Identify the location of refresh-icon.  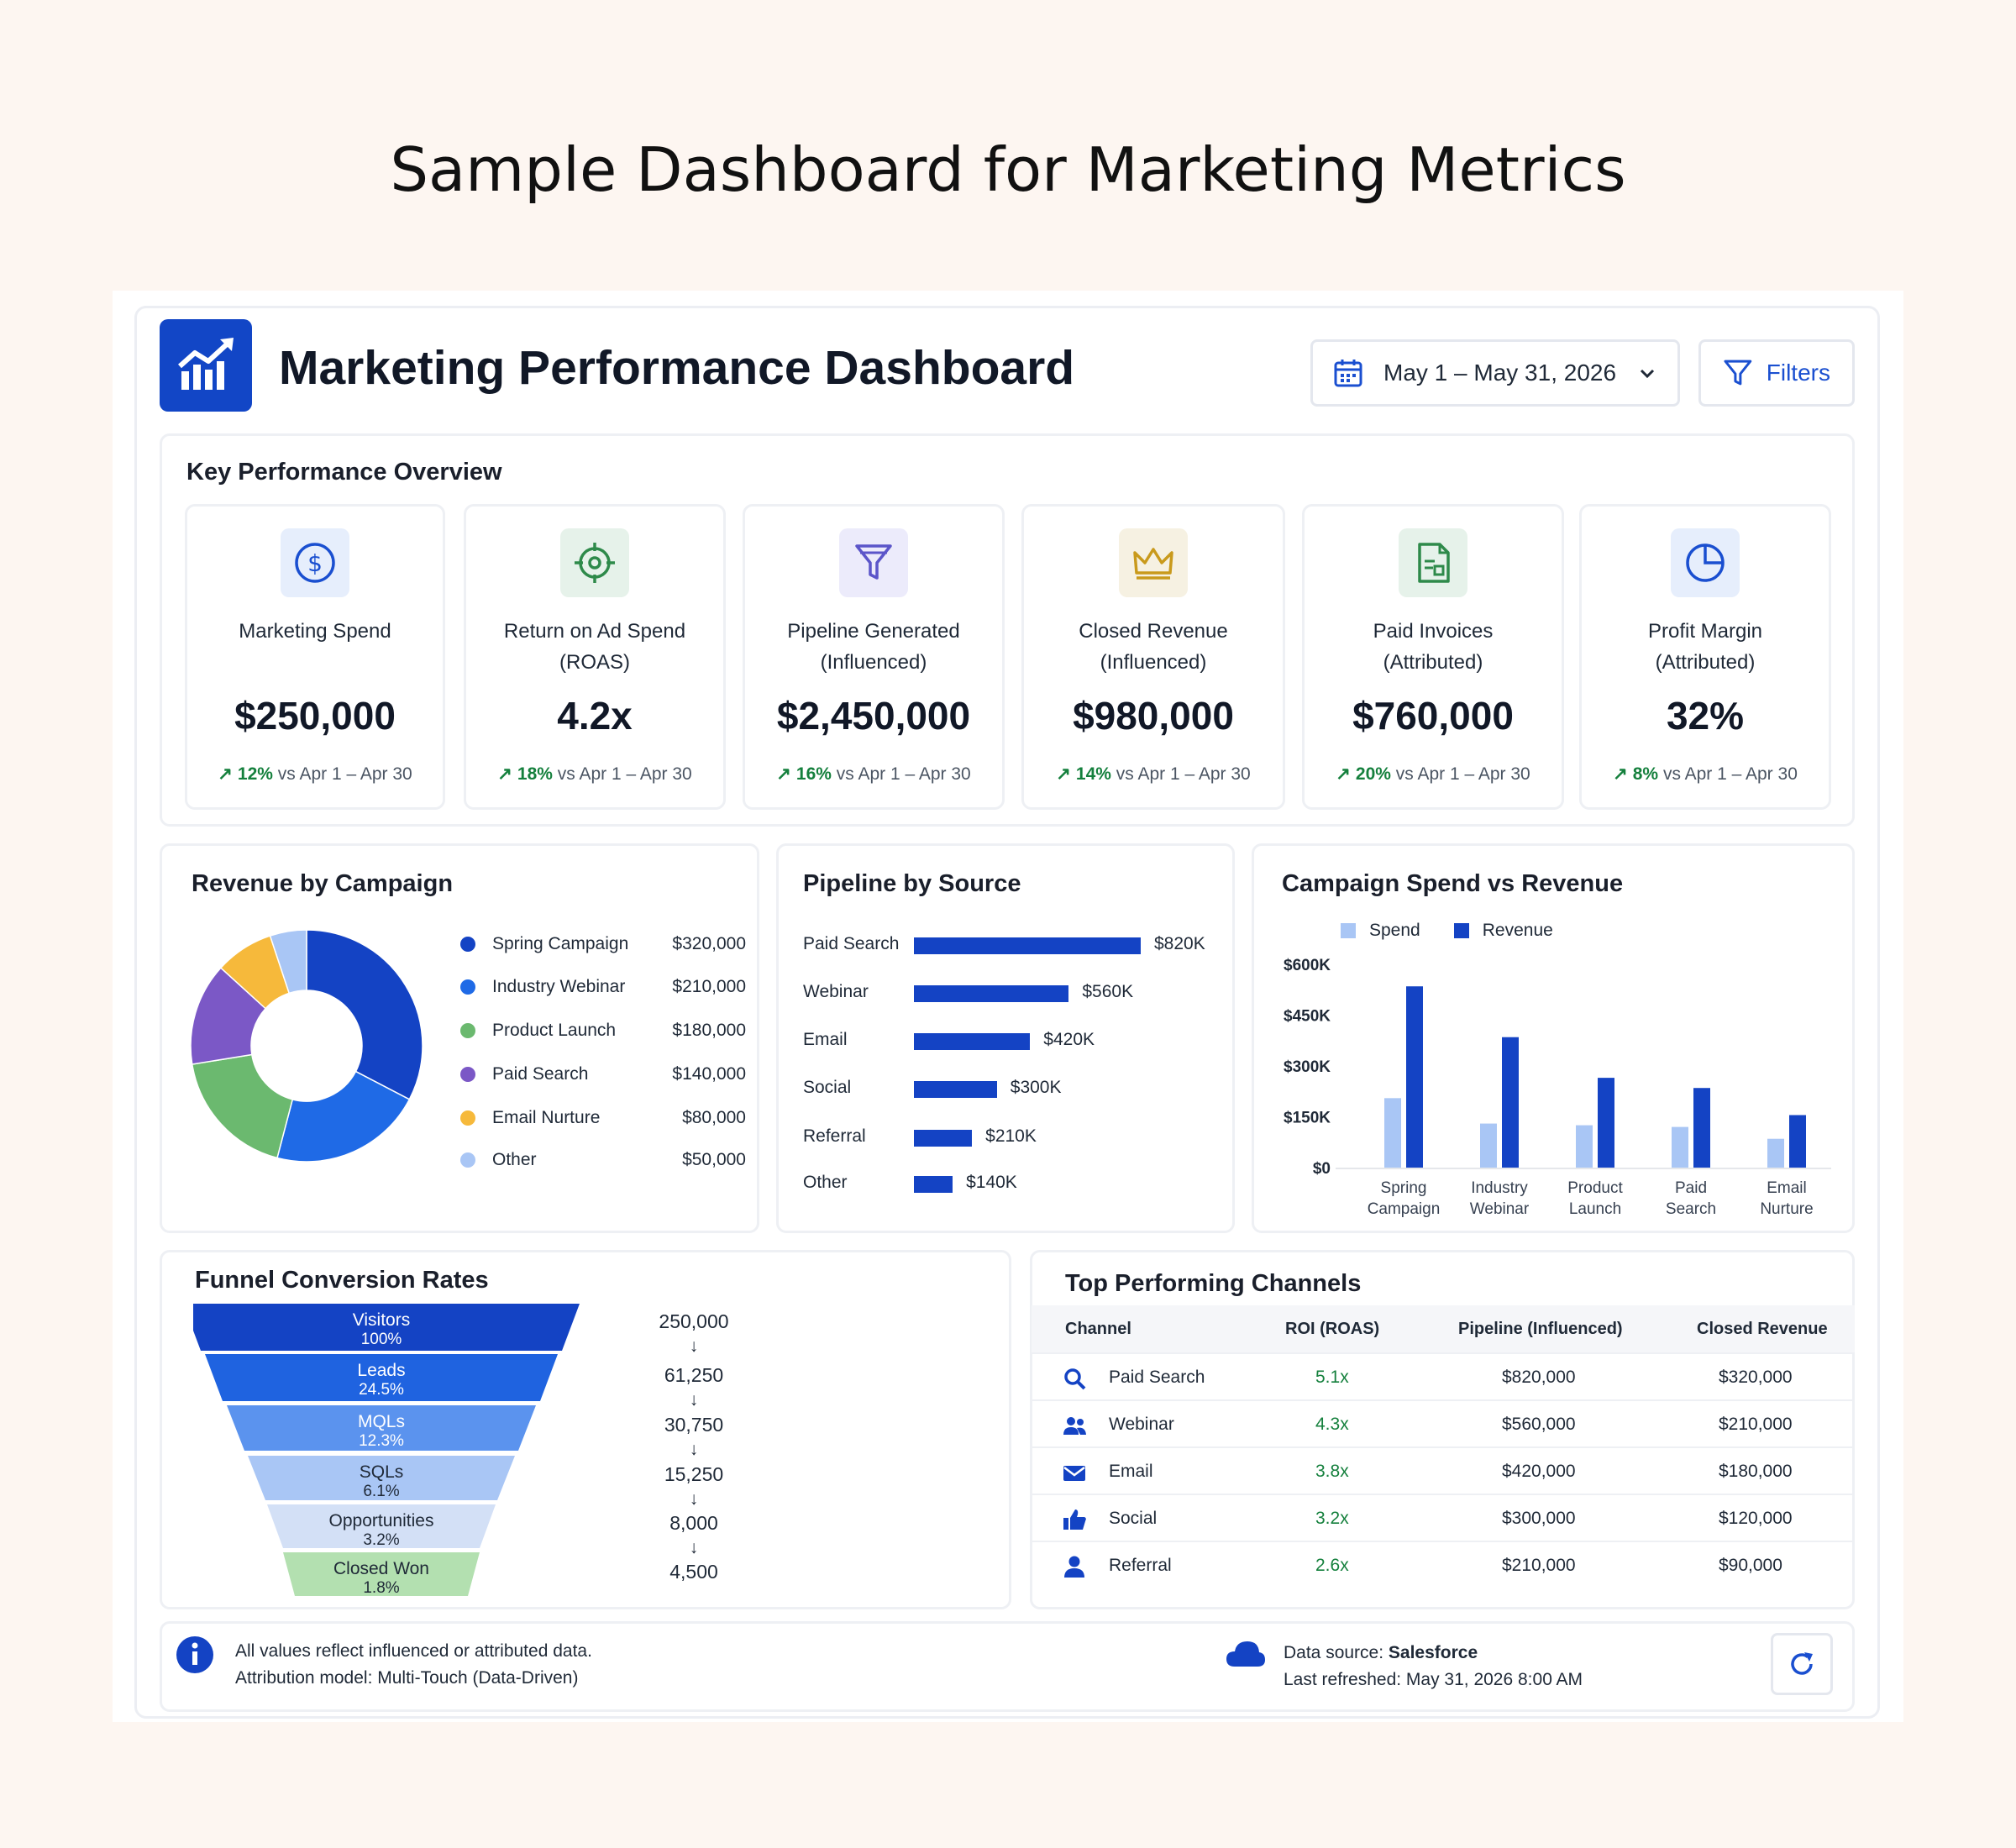
(1802, 1663).